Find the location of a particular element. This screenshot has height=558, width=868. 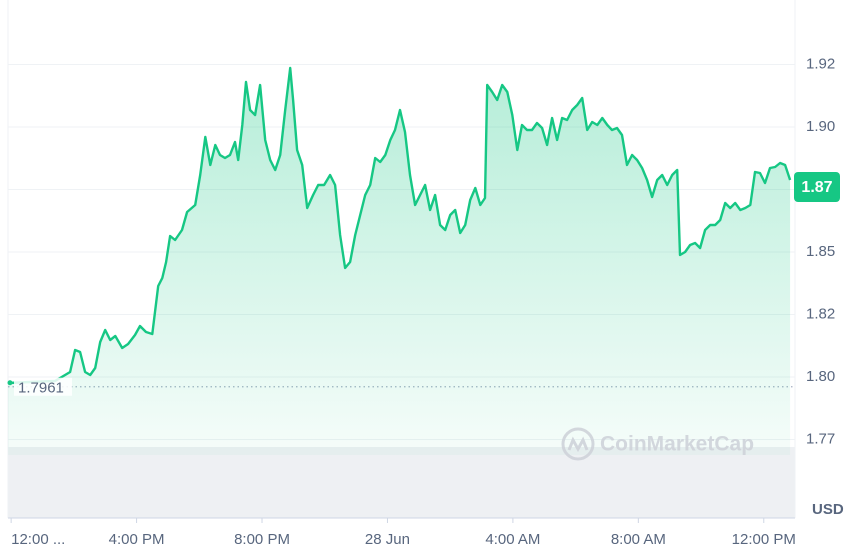

volume-area is located at coordinates (401, 482).